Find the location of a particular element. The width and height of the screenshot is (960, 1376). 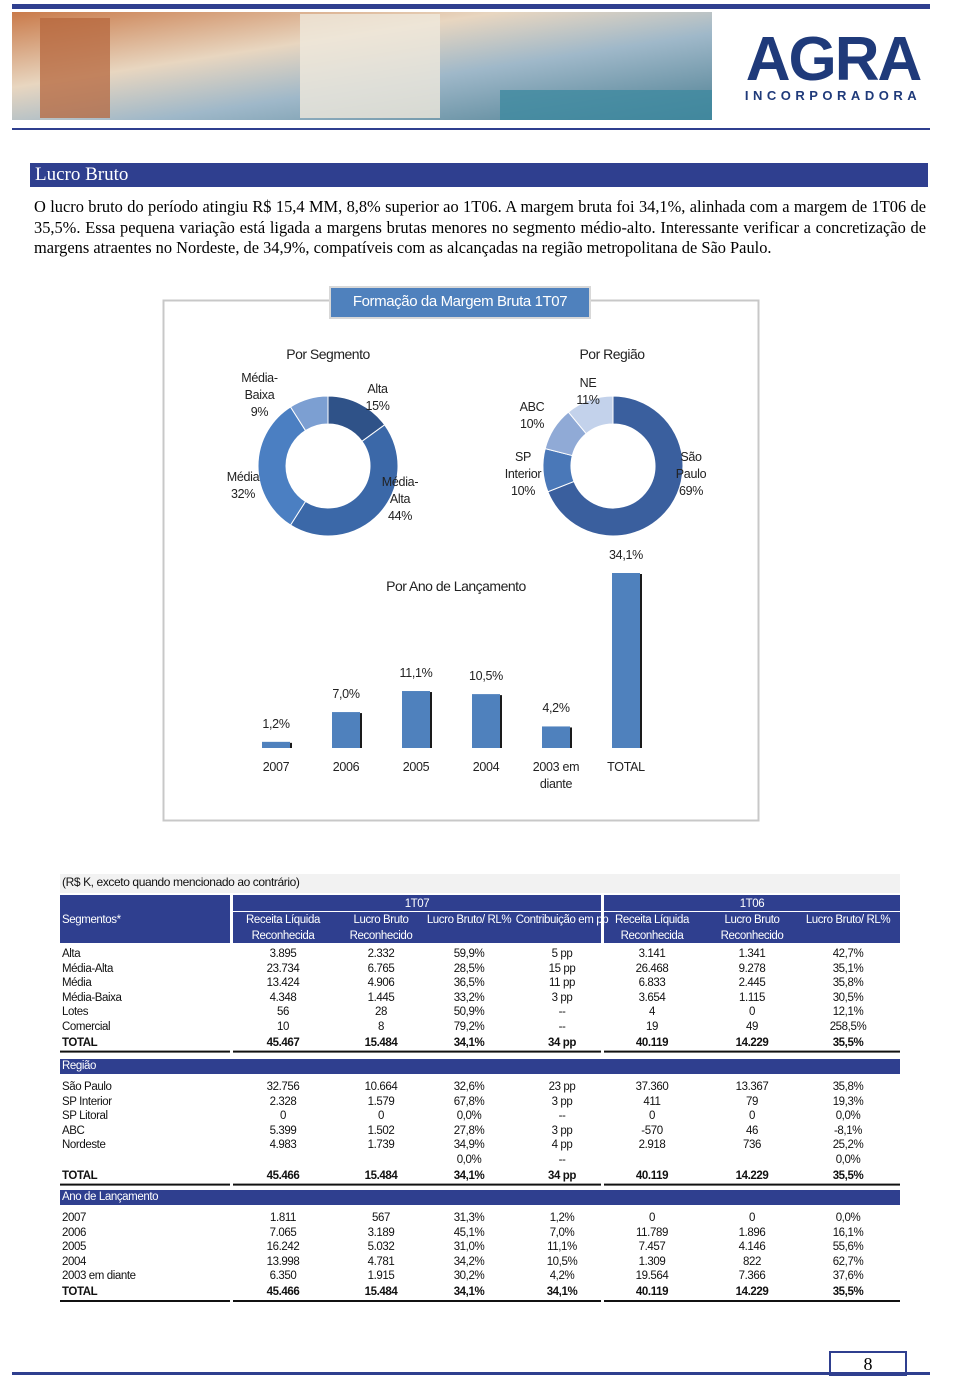

table-cell: 4,2% is located at coordinates (562, 1276).